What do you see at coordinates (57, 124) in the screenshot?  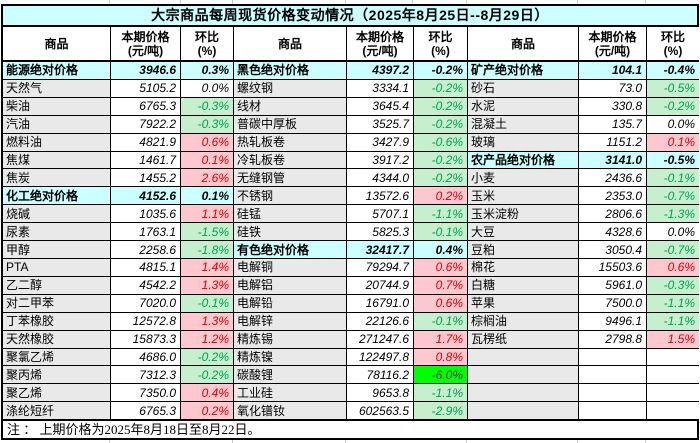 I see `commodity-name-cell: 汽油` at bounding box center [57, 124].